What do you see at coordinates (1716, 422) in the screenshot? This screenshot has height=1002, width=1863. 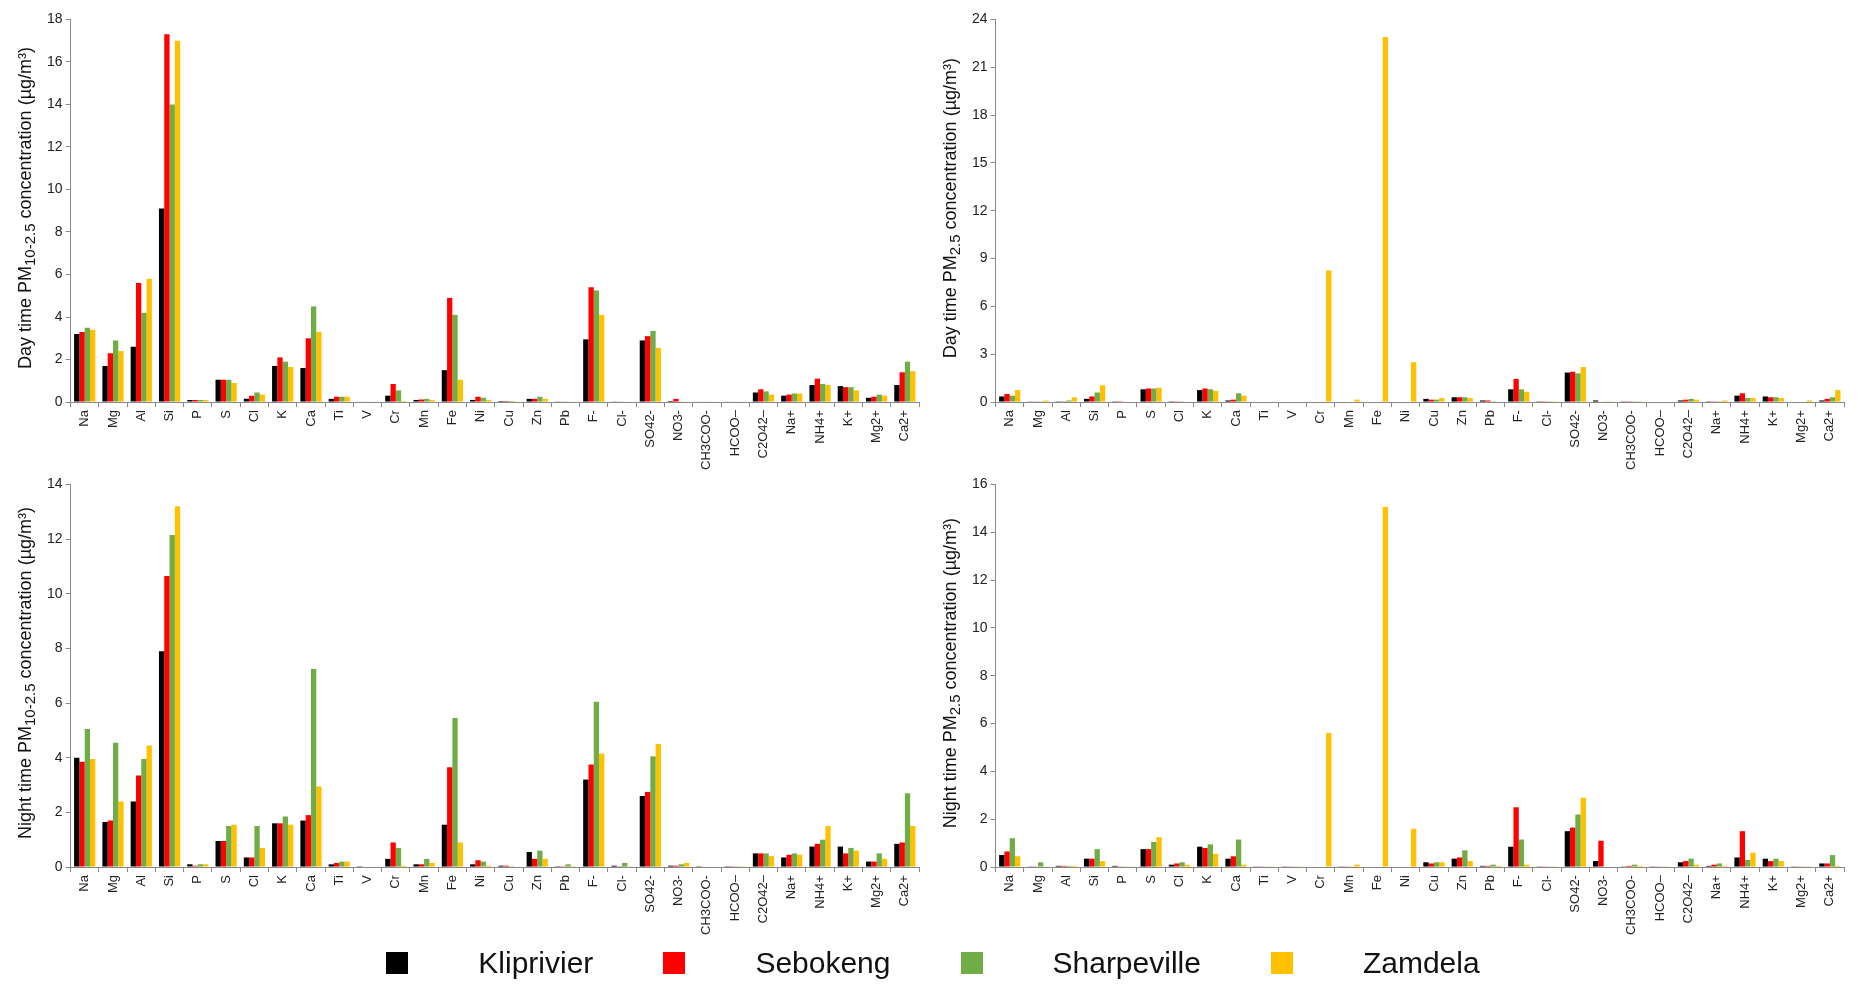 I see `x-tick-label: Na+` at bounding box center [1716, 422].